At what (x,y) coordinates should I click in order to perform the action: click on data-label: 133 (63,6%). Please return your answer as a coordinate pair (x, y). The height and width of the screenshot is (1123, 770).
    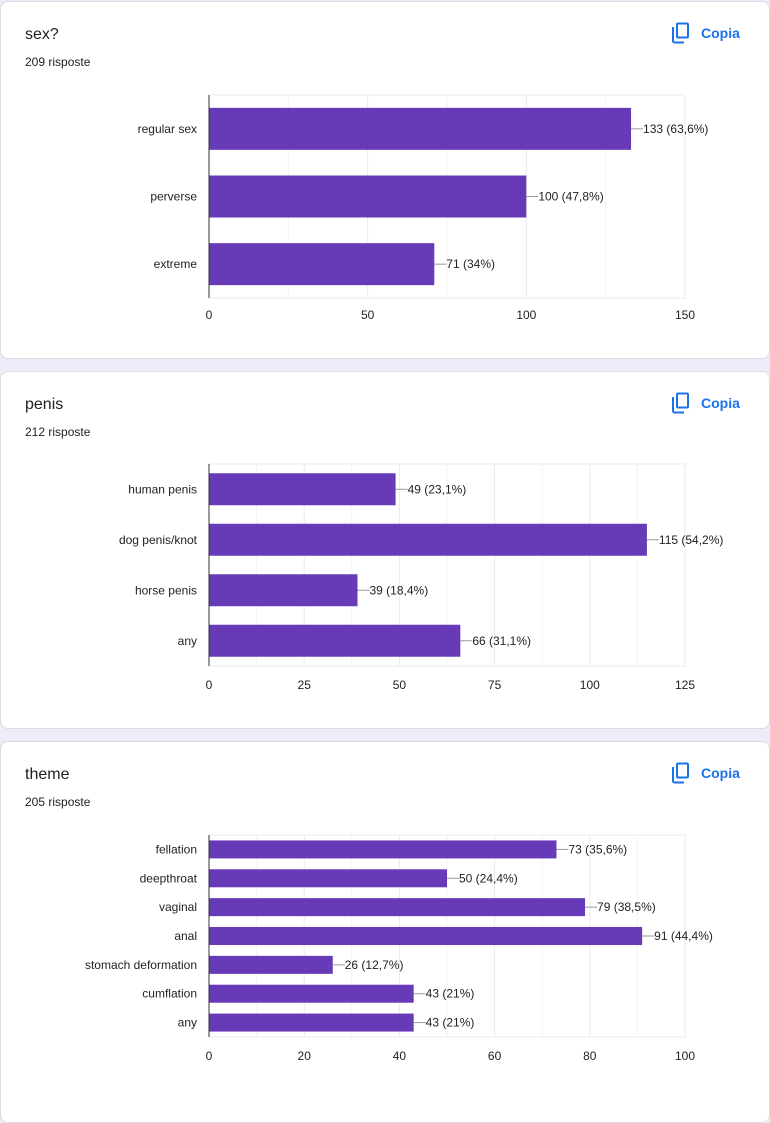
    Looking at the image, I should click on (675, 129).